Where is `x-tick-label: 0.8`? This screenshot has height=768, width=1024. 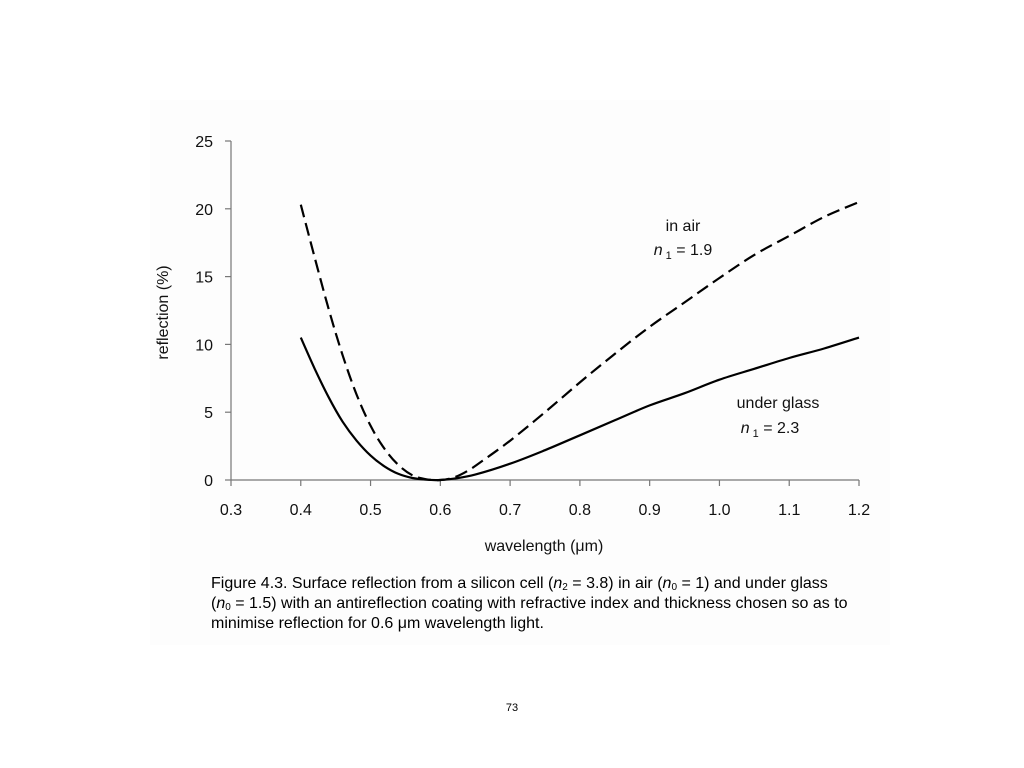 x-tick-label: 0.8 is located at coordinates (580, 510).